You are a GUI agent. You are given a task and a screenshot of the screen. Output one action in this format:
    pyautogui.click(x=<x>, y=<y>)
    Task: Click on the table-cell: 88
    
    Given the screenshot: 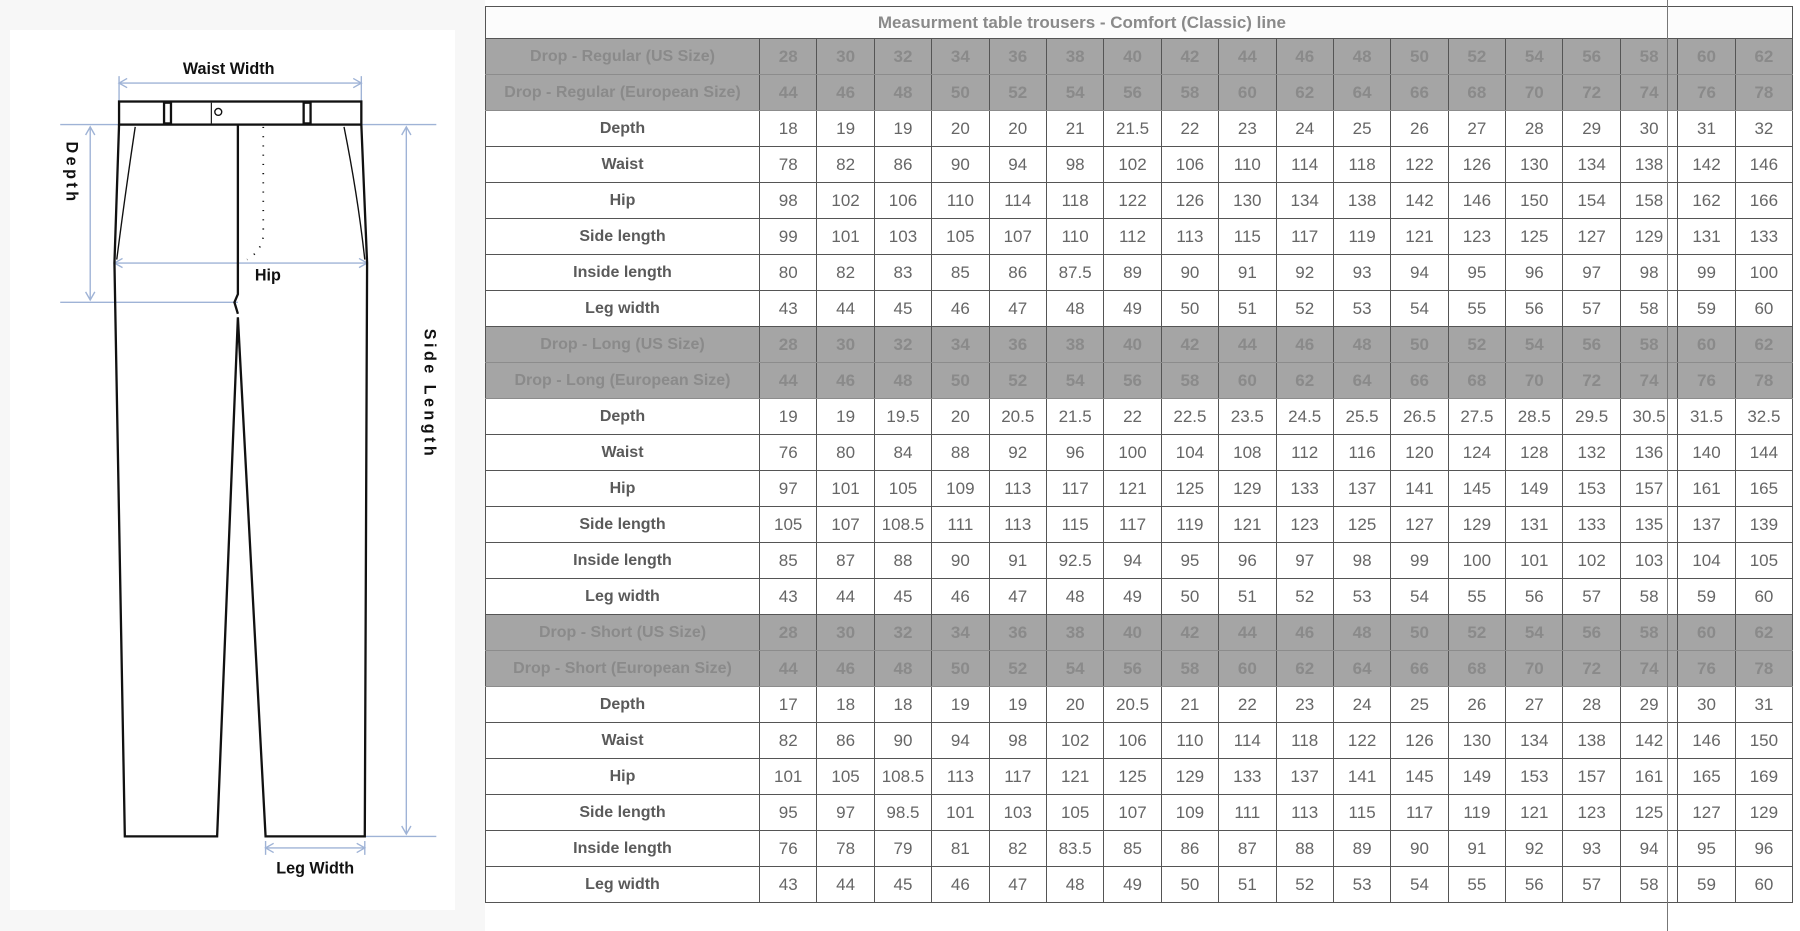 What is the action you would take?
    pyautogui.click(x=960, y=452)
    